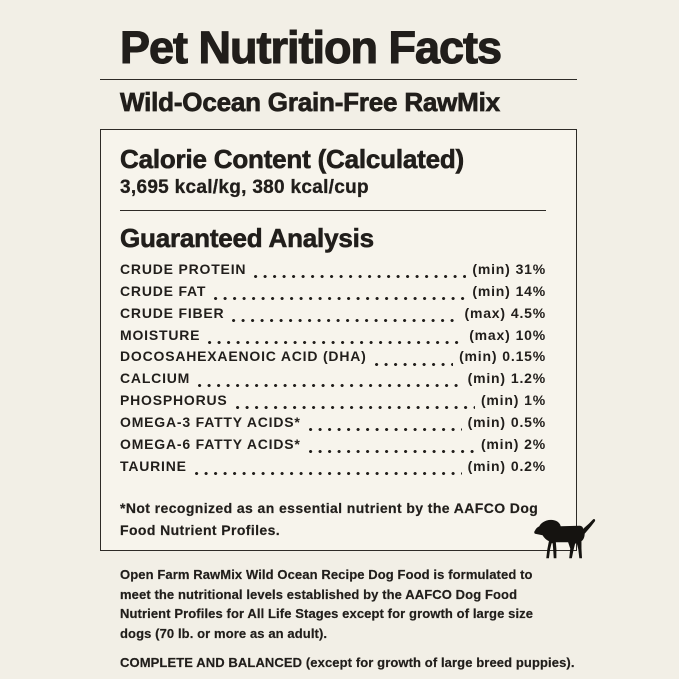 The width and height of the screenshot is (679, 679). I want to click on nutrient-amount: 1.2%, so click(528, 378).